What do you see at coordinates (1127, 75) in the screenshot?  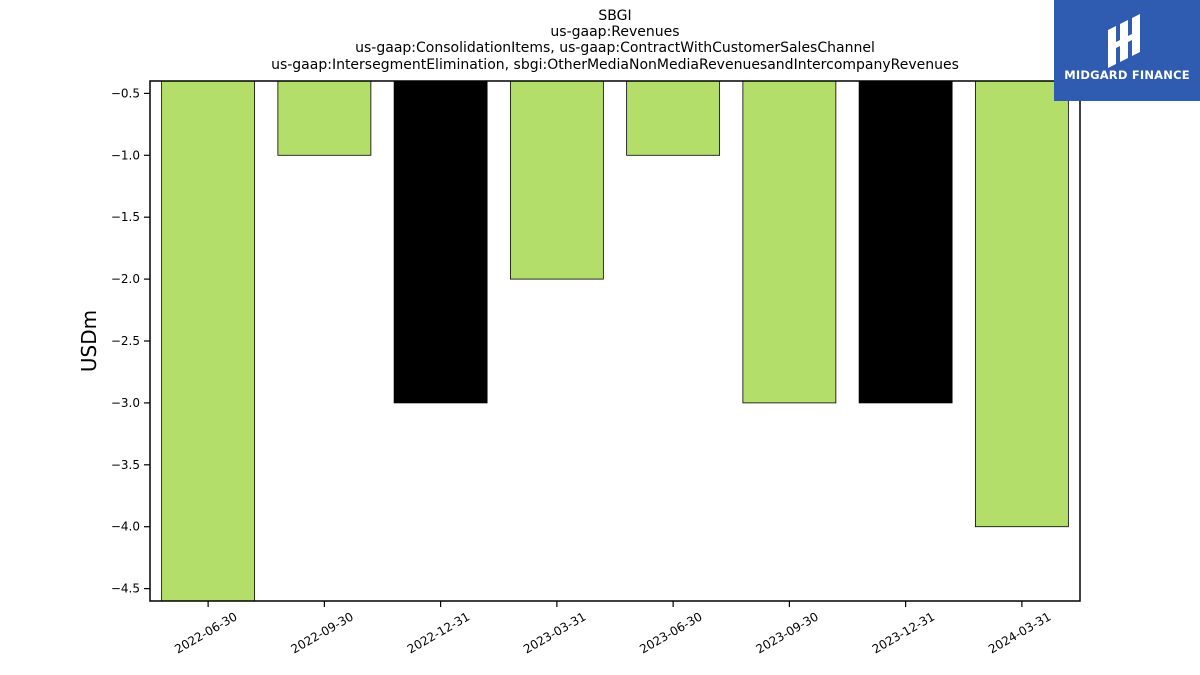 I see `logo-text: MIDGARD FINANCE` at bounding box center [1127, 75].